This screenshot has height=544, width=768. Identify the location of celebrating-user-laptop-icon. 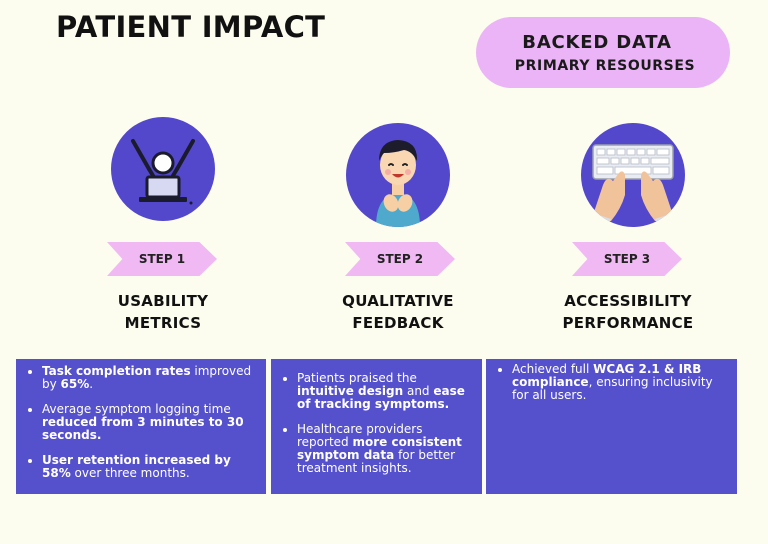
(163, 169).